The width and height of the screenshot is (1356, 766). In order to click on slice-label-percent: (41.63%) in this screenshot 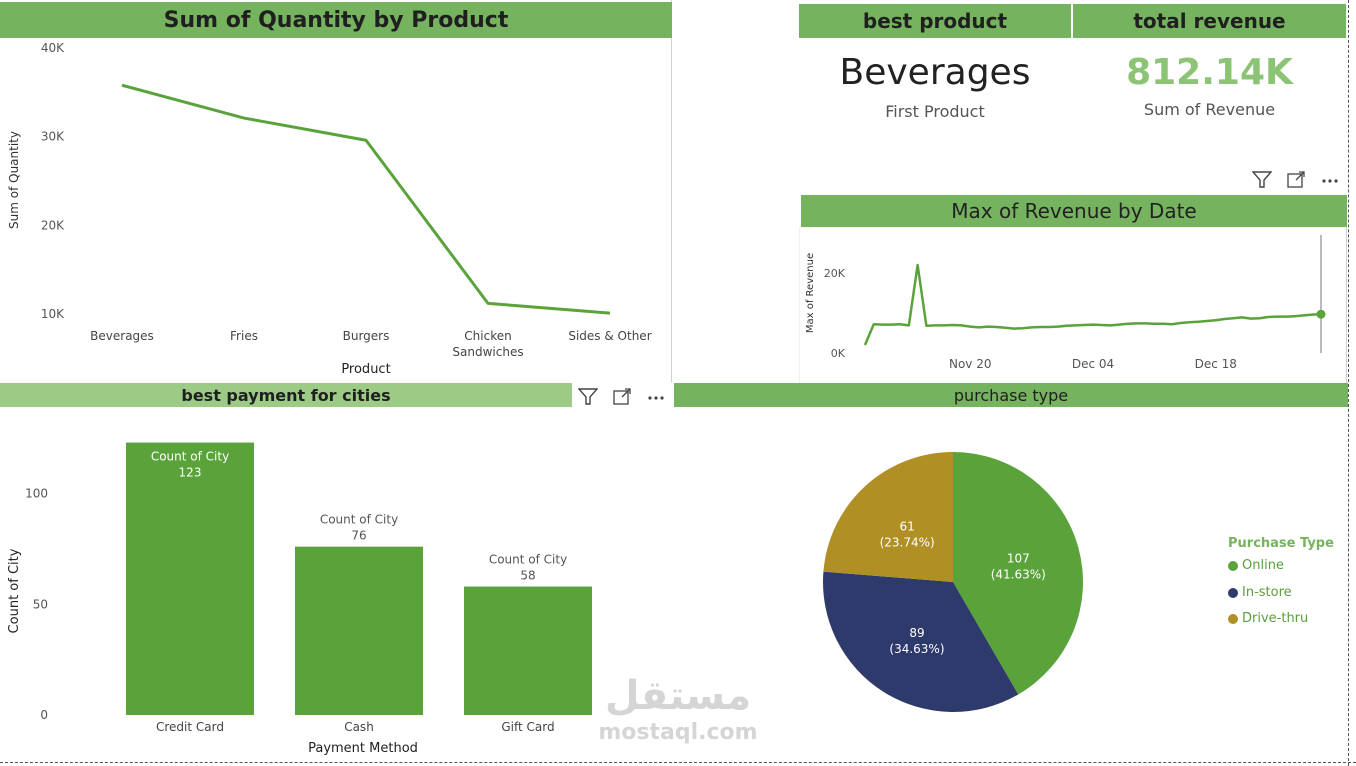, I will do `click(1018, 574)`.